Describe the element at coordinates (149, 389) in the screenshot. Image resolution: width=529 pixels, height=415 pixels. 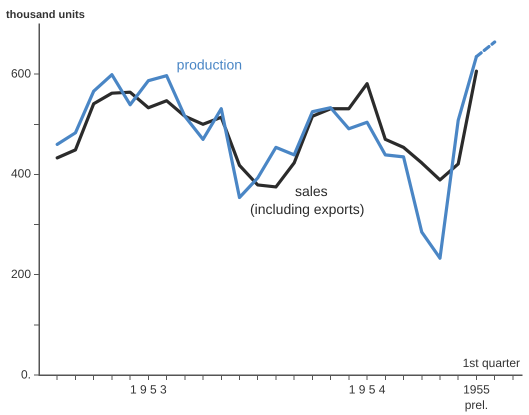
I see `x-tick-label: 1 9 5 3` at that location.